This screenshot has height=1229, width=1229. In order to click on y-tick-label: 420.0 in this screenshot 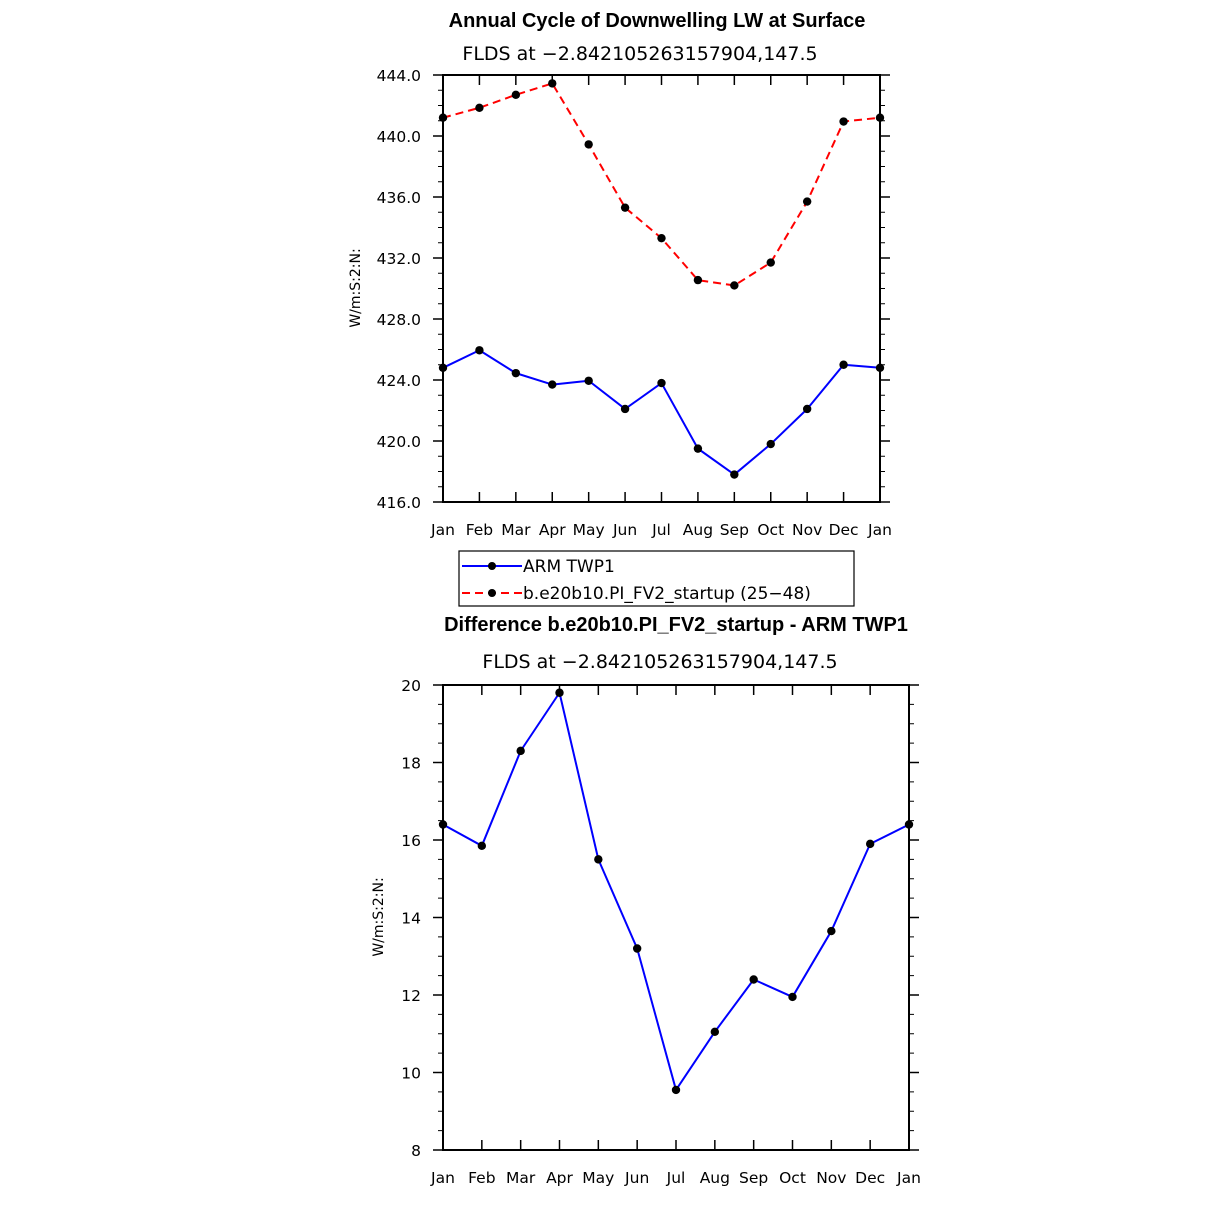, I will do `click(399, 442)`.